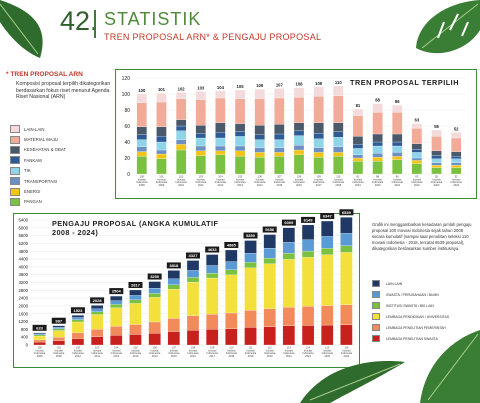 The width and height of the screenshot is (480, 403). What do you see at coordinates (38, 181) in the screenshot?
I see `legend-item: TRANSPORTASI` at bounding box center [38, 181].